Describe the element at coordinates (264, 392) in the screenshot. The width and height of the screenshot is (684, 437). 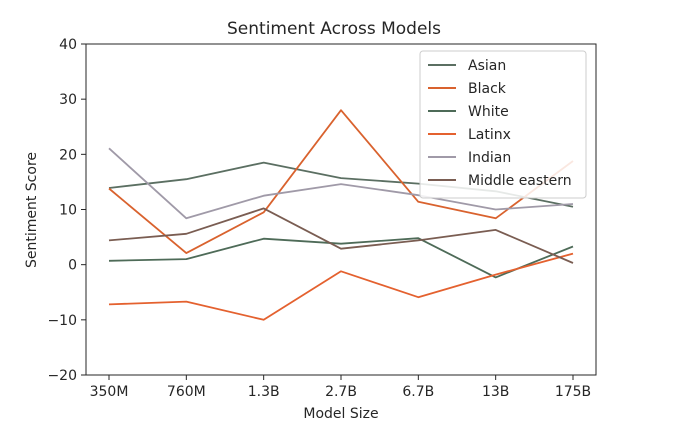
I see `x-tick-label: 1.3B` at that location.